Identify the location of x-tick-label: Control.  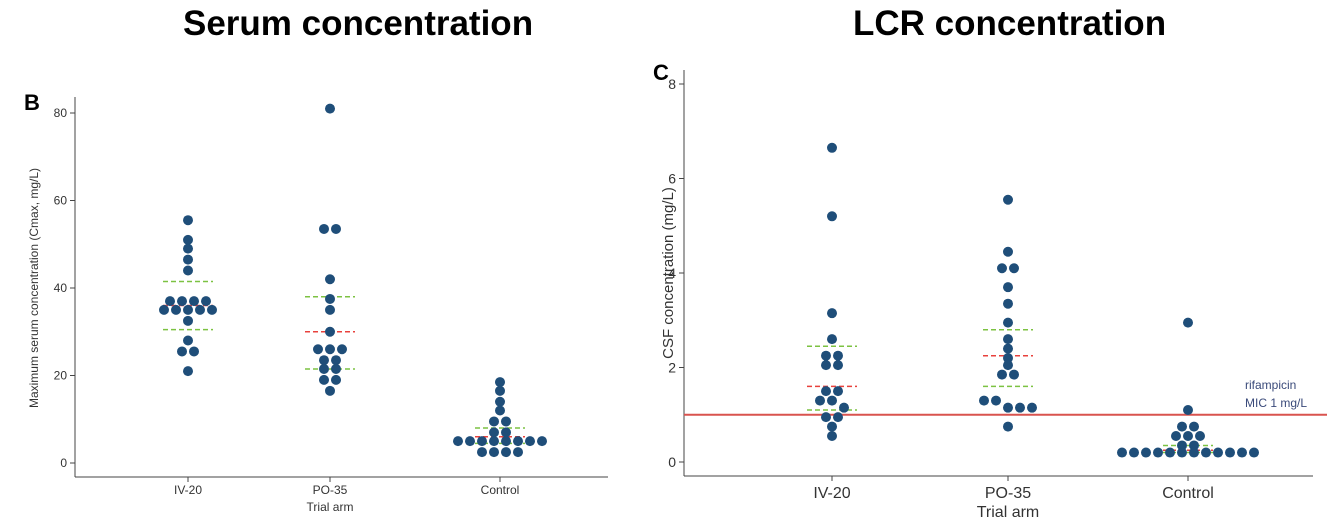
(500, 490).